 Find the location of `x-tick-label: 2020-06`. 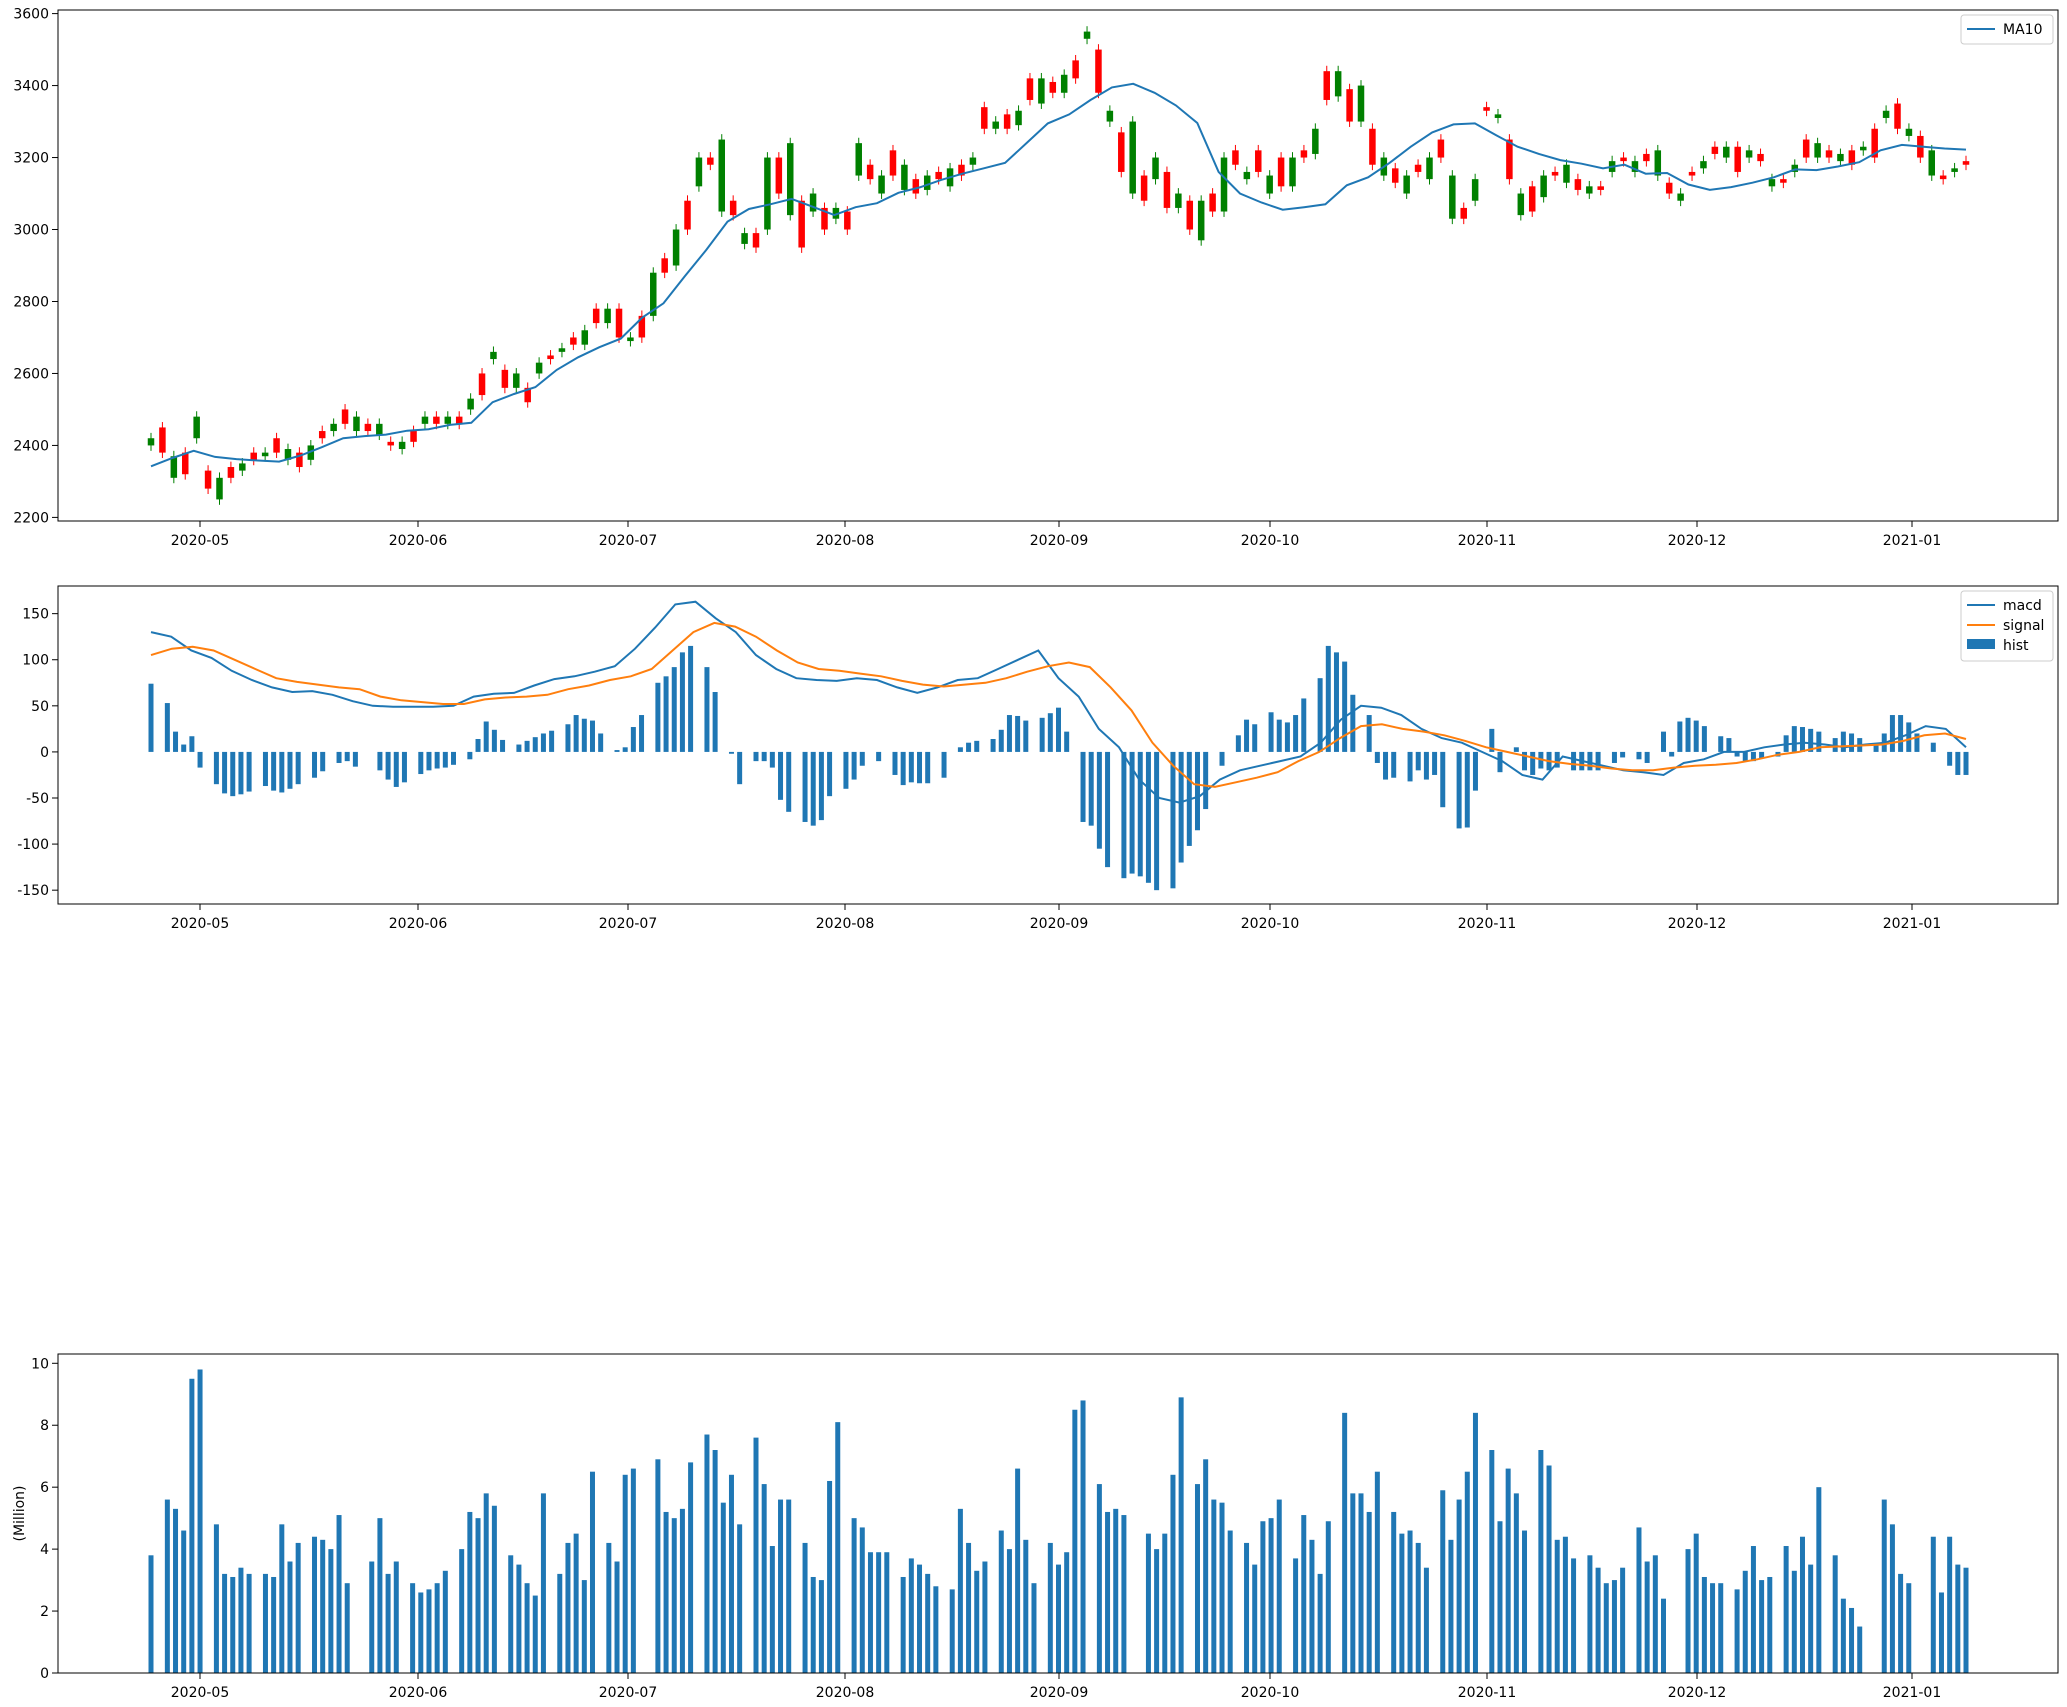

x-tick-label: 2020-06 is located at coordinates (418, 541).